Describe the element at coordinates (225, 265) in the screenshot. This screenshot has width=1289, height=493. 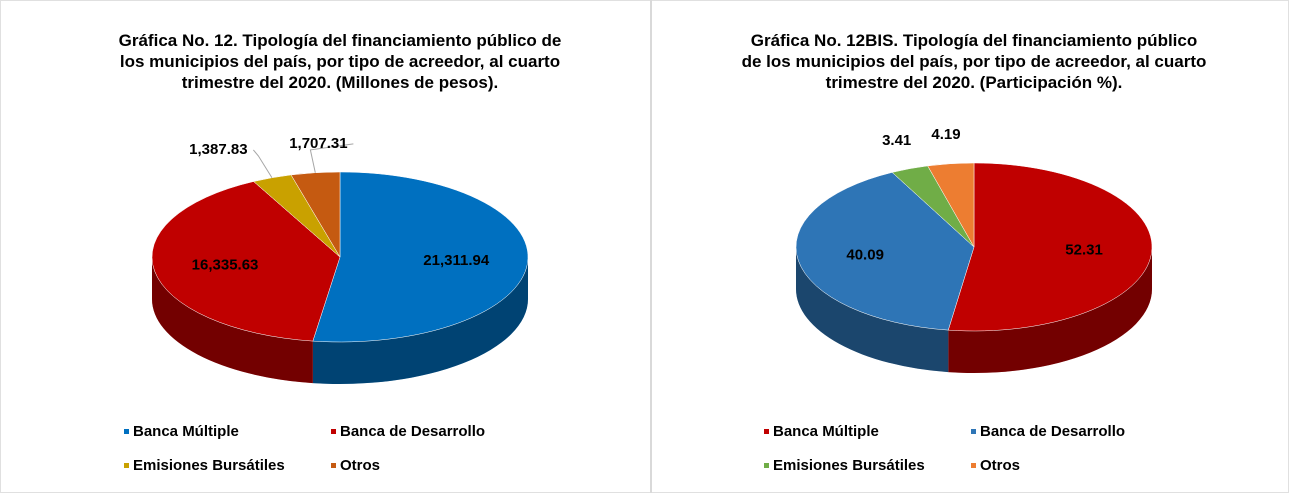
I see `data-label: 16,335.63` at that location.